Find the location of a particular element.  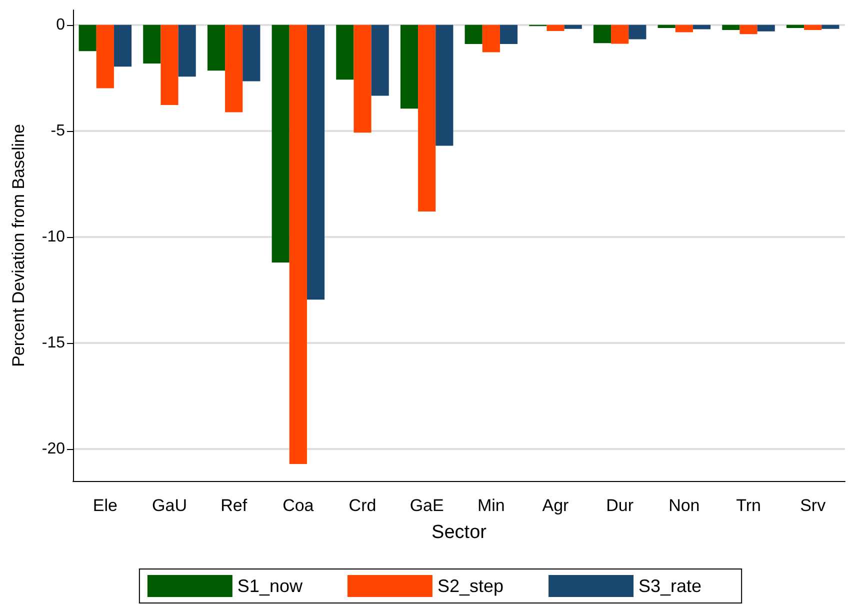

x-tick-label: Agr is located at coordinates (556, 505).